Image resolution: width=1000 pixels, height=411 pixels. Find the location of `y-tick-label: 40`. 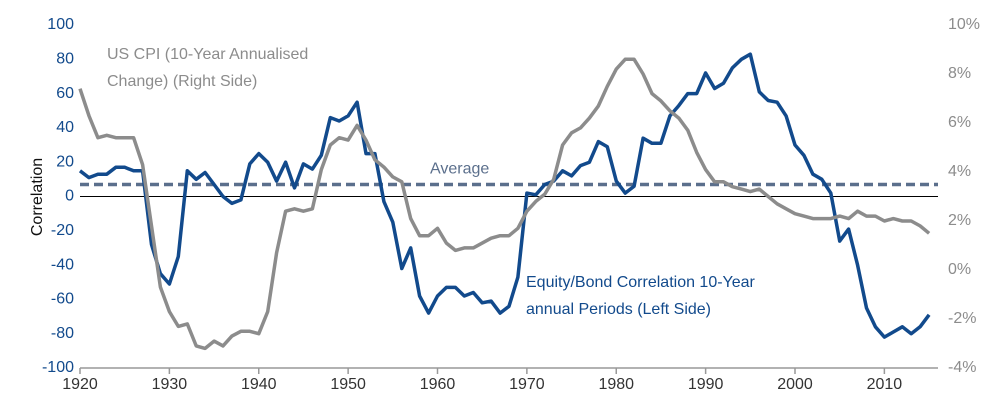

y-tick-label: 40 is located at coordinates (65, 127).